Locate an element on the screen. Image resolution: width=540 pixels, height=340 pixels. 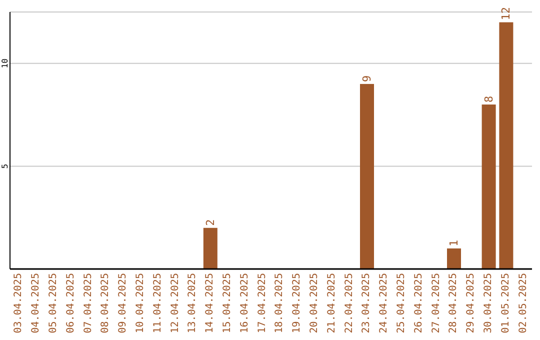
x-tick-label: 17.04.2025 is located at coordinates (262, 303).